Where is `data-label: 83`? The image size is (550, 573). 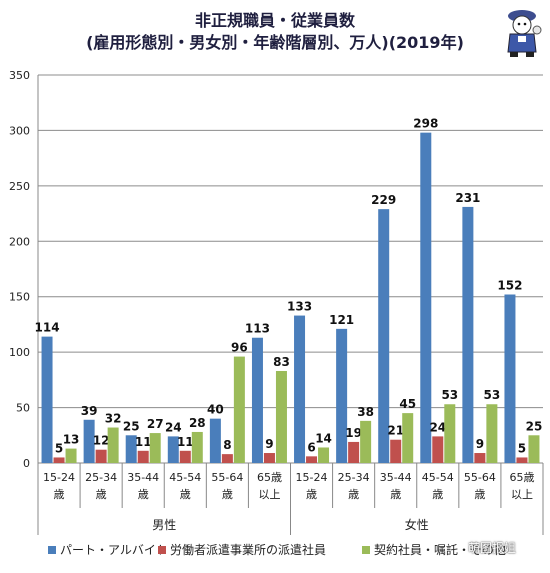
data-label: 83 is located at coordinates (281, 362).